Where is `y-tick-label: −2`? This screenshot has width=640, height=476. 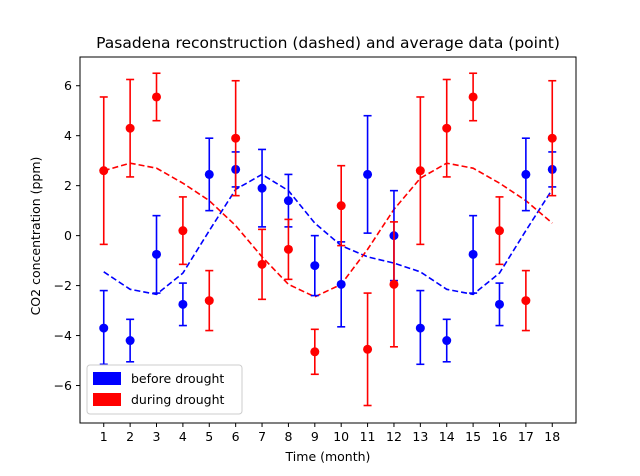 y-tick-label: −2 is located at coordinates (63, 285).